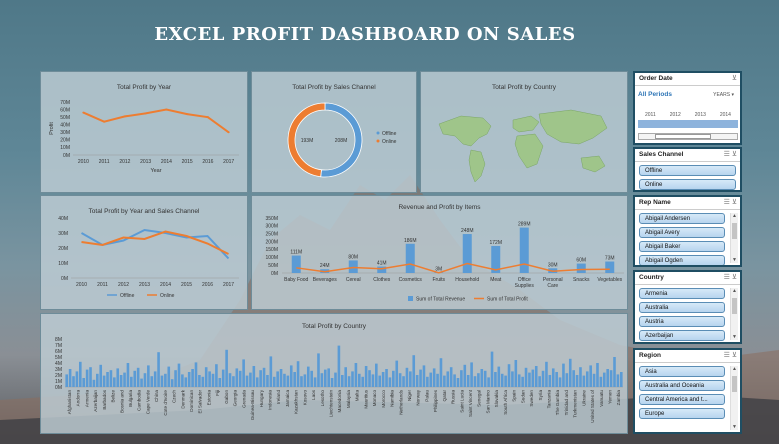 The height and width of the screenshot is (444, 779). Describe the element at coordinates (495, 243) in the screenshot. I see `data-label: 172M` at that location.